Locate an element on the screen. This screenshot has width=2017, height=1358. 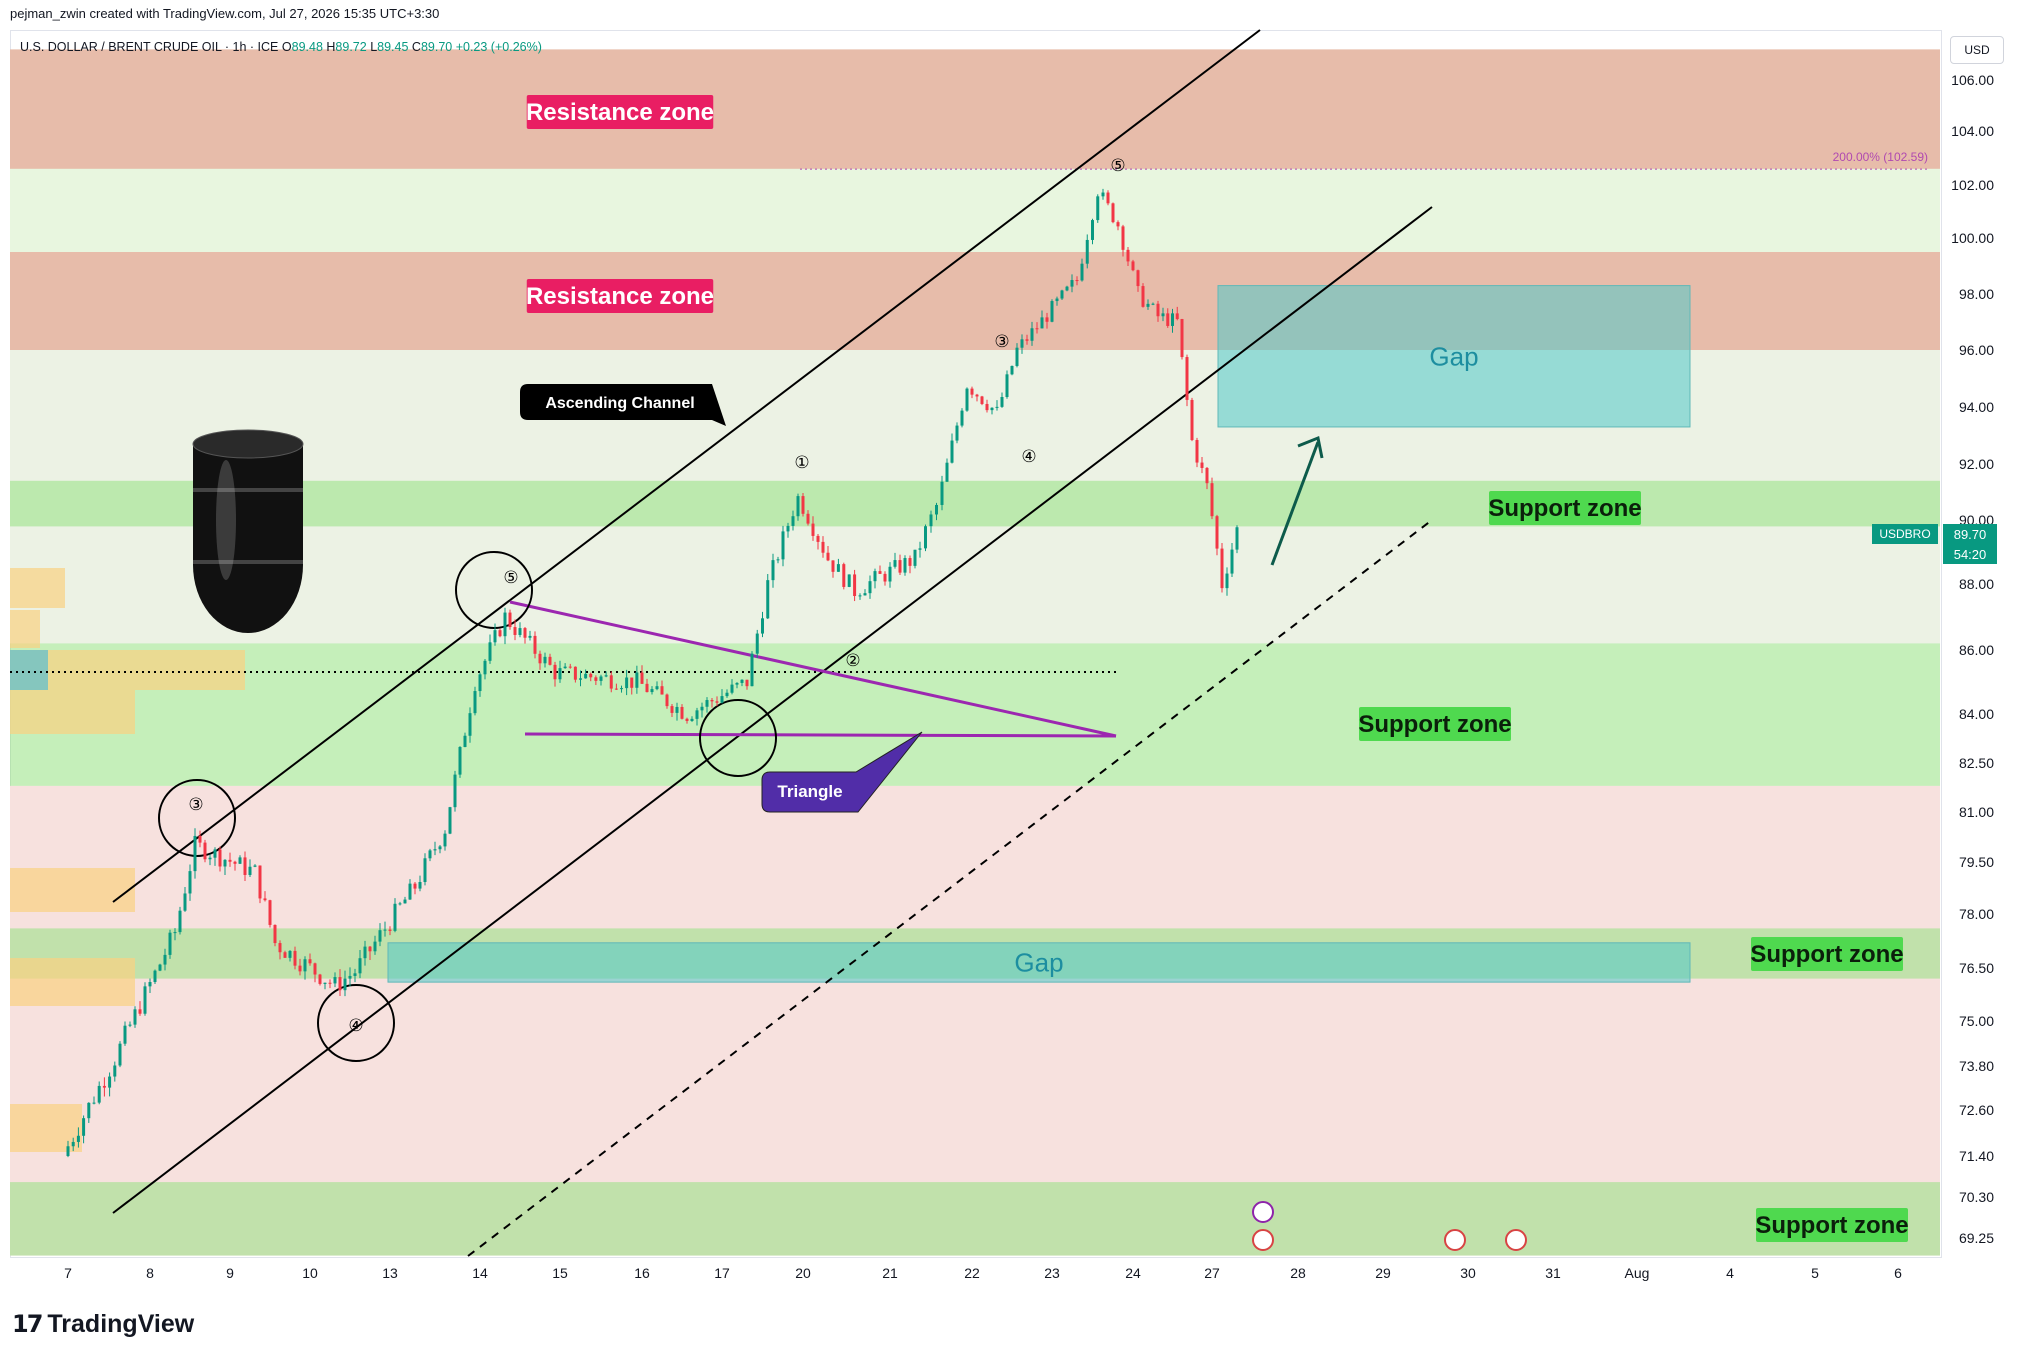
time-tick: 31 is located at coordinates (1553, 1273).